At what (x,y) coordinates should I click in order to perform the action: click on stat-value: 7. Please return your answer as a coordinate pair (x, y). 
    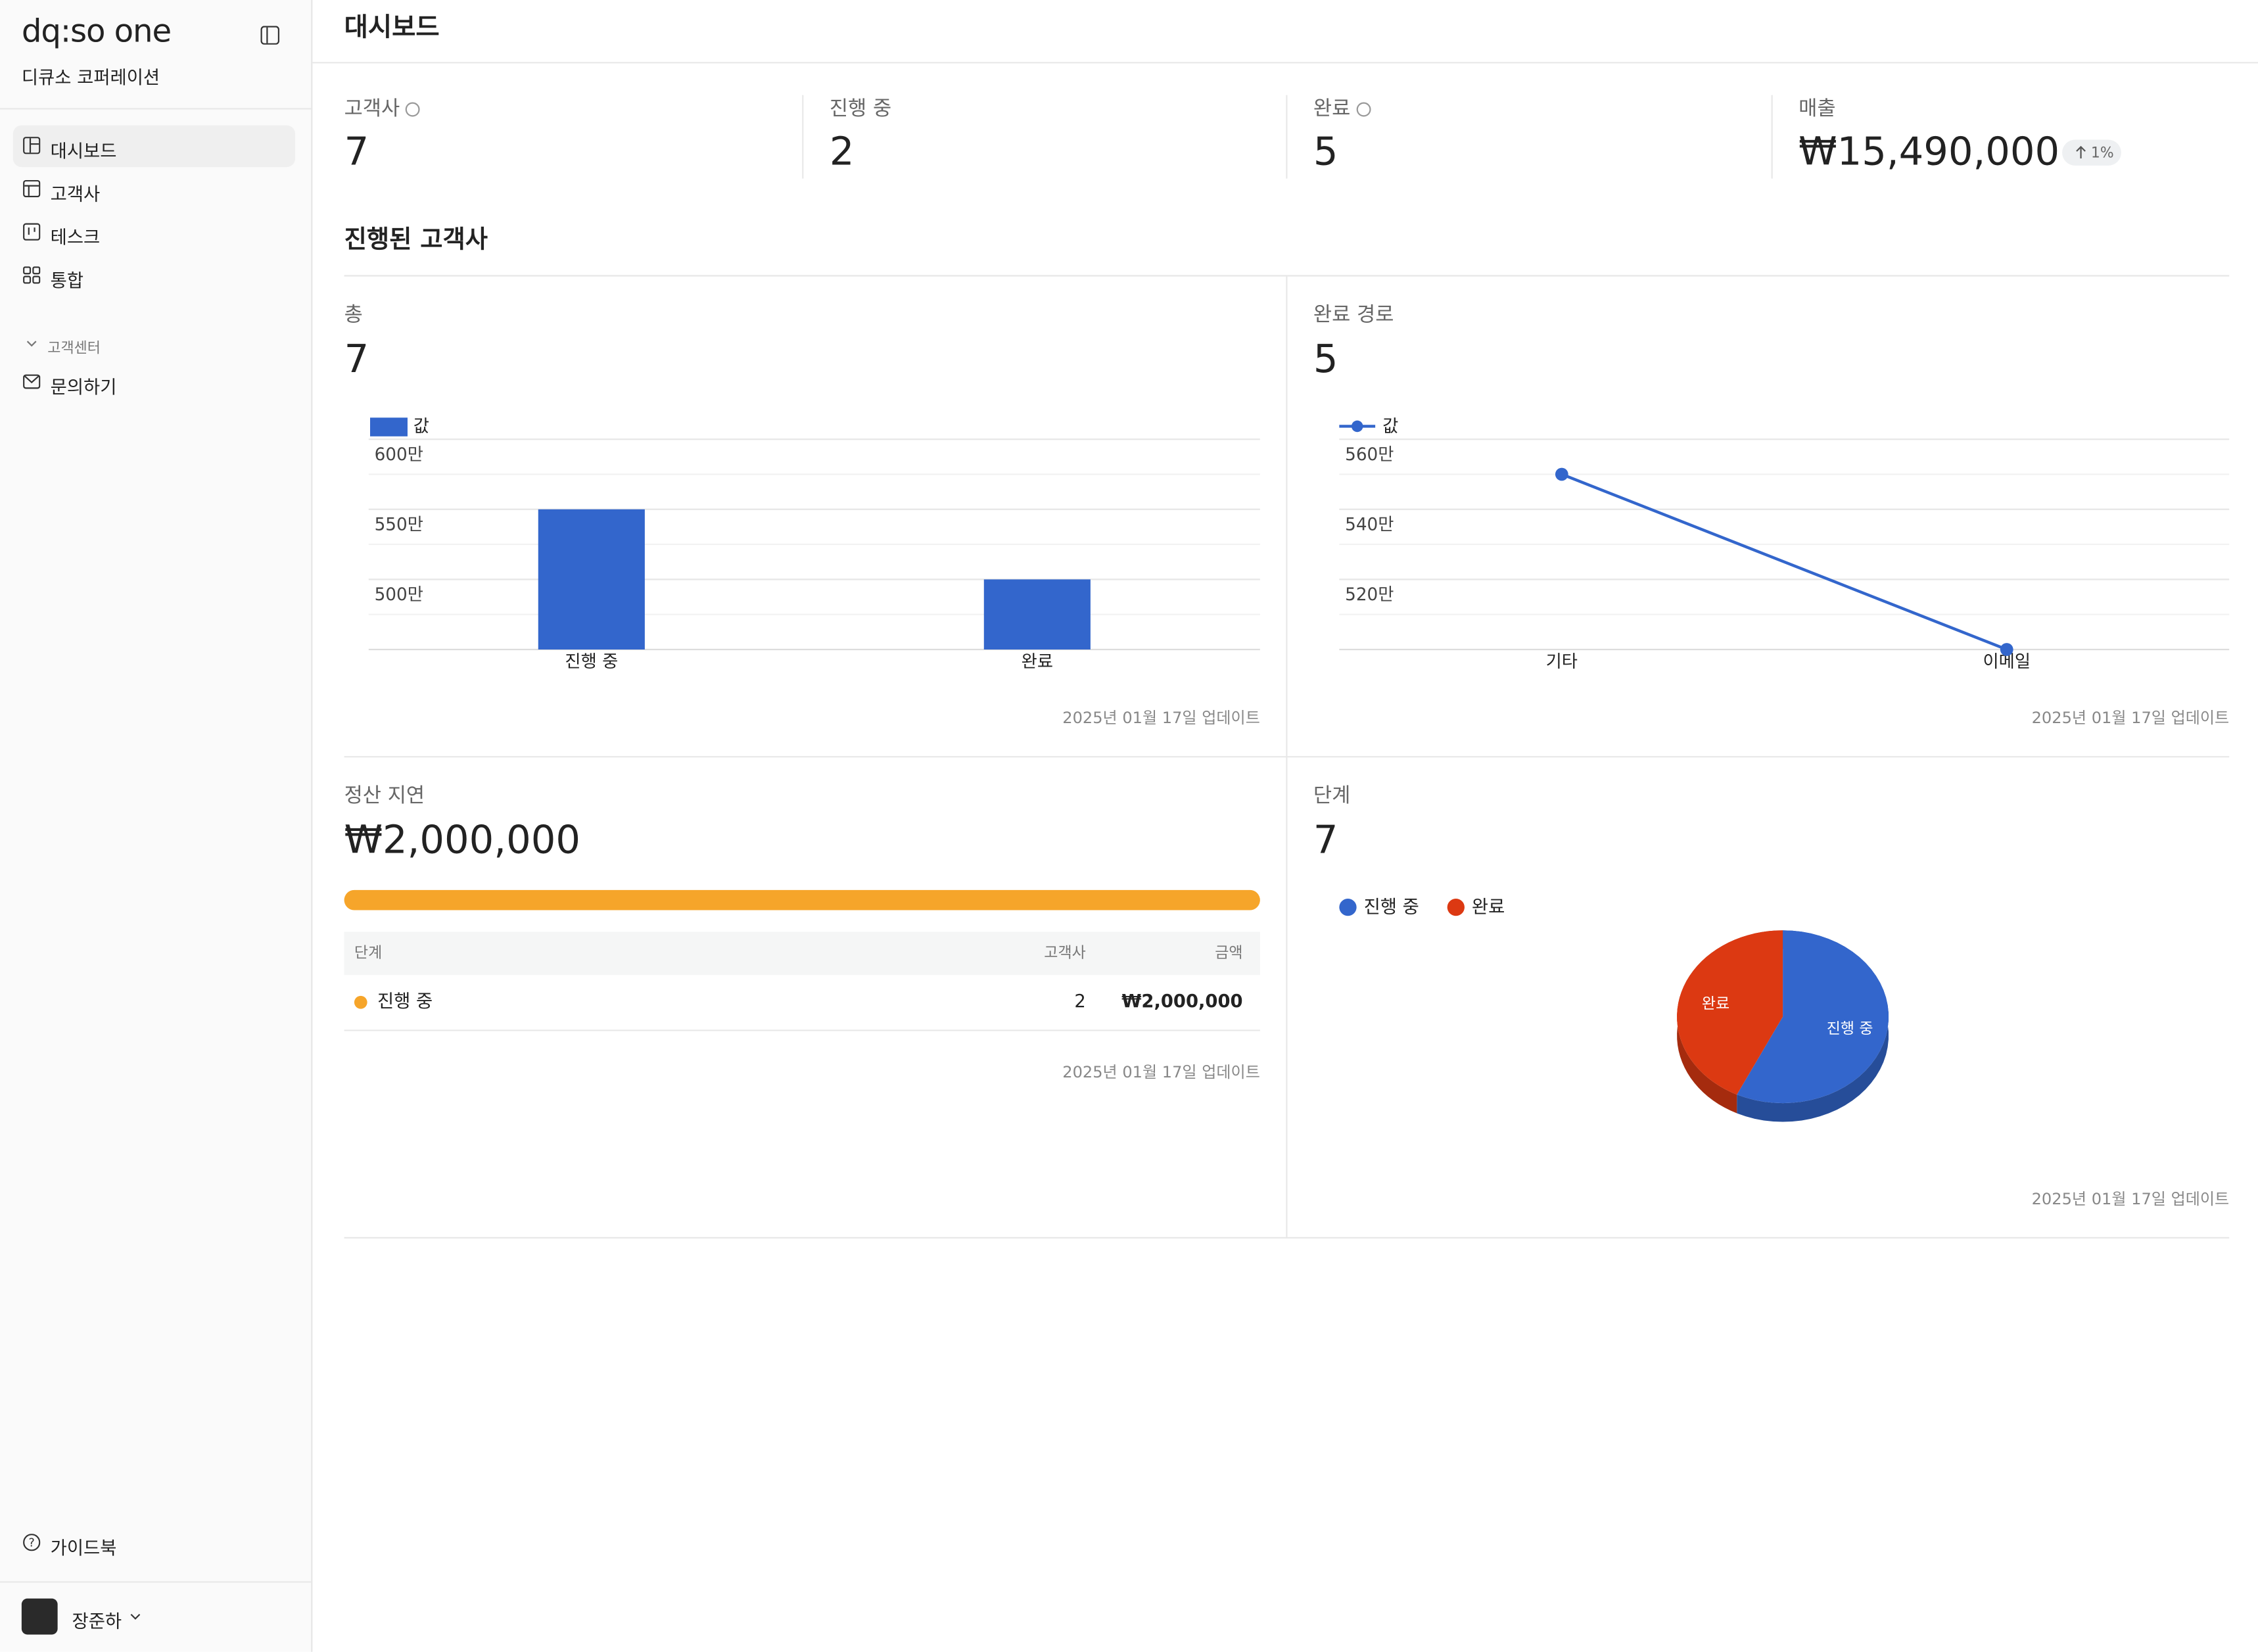
    Looking at the image, I should click on (356, 151).